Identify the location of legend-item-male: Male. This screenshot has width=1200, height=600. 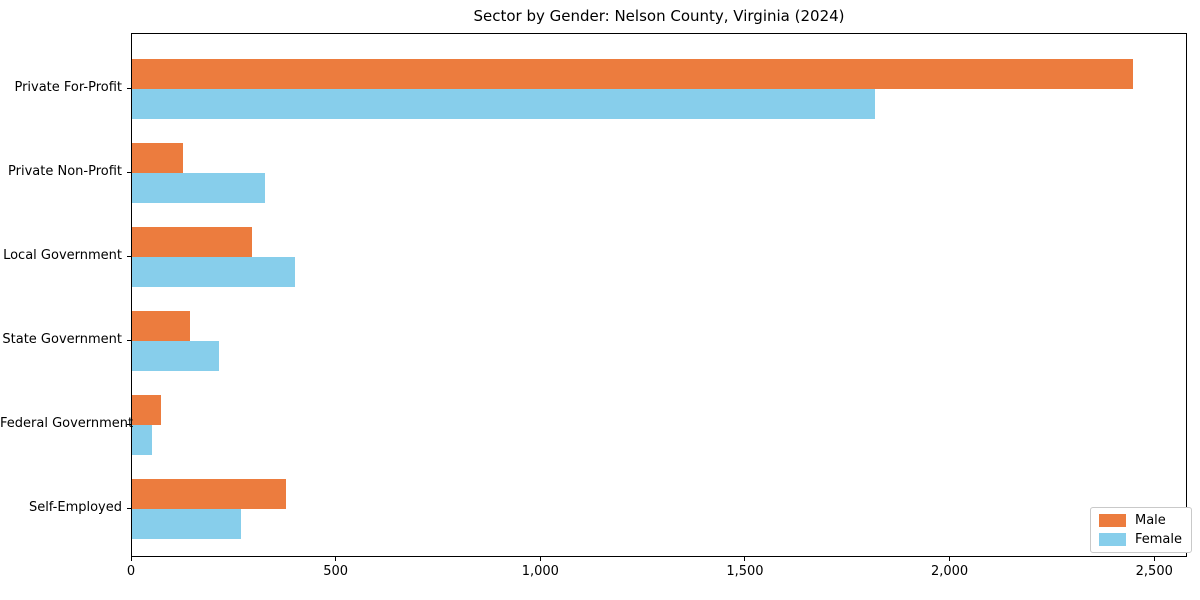
(1140, 520).